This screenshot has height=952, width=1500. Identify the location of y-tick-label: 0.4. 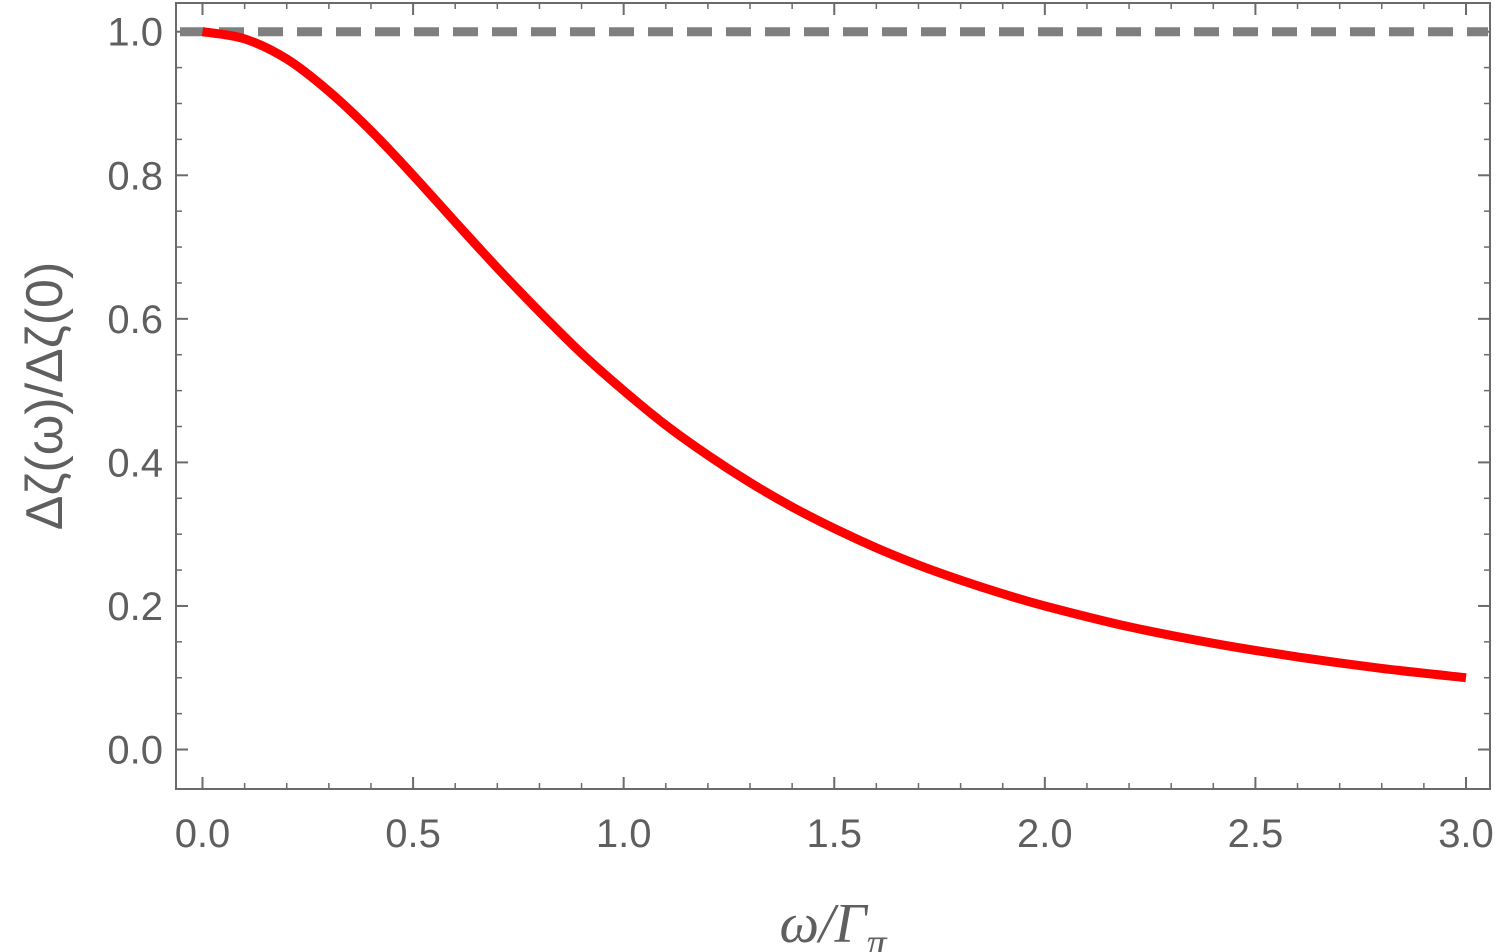
(135, 463).